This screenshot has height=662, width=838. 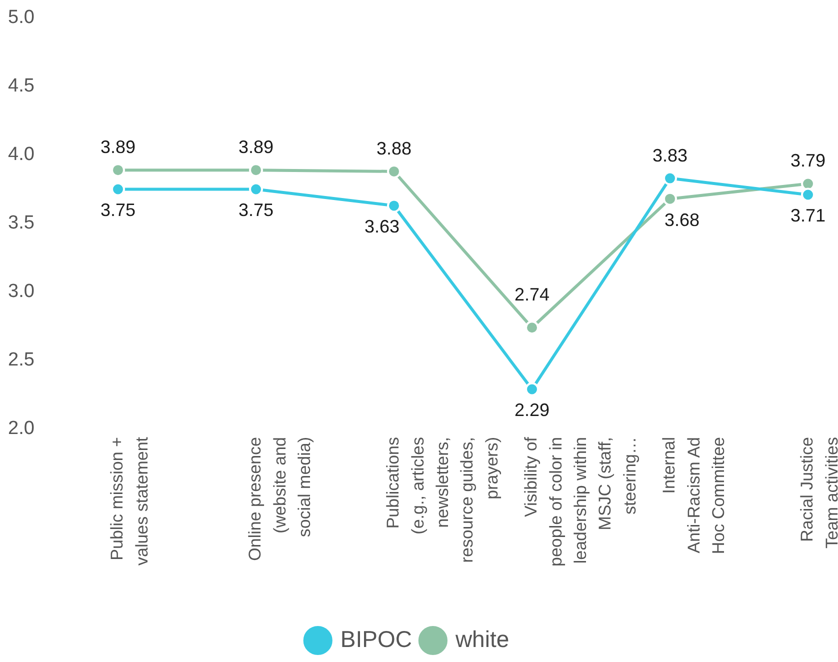 I want to click on legend-label: BIPOC, so click(x=376, y=639).